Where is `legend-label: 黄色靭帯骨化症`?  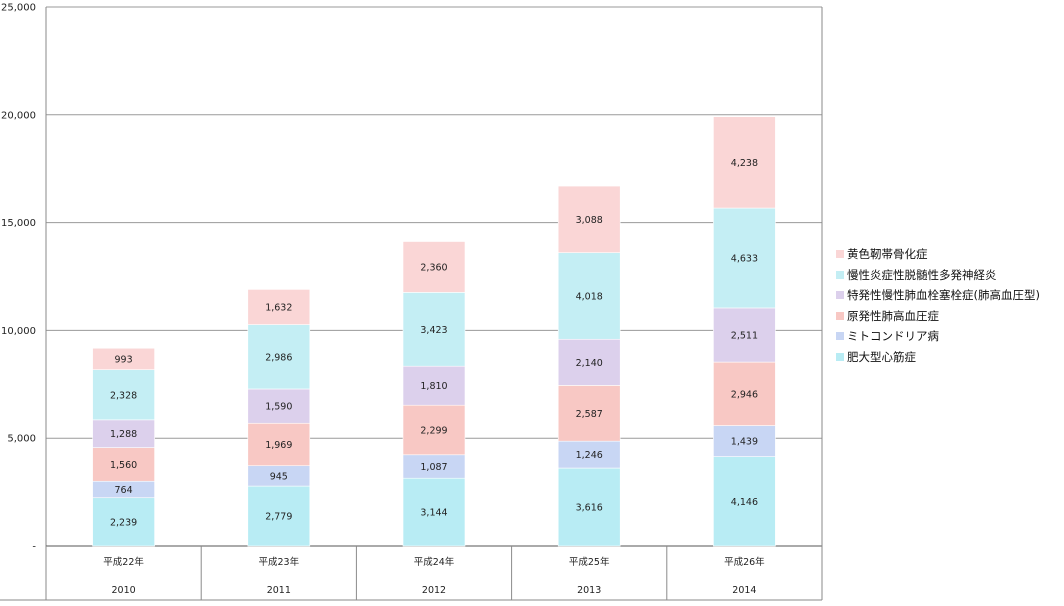
legend-label: 黄色靭帯骨化症 is located at coordinates (887, 254).